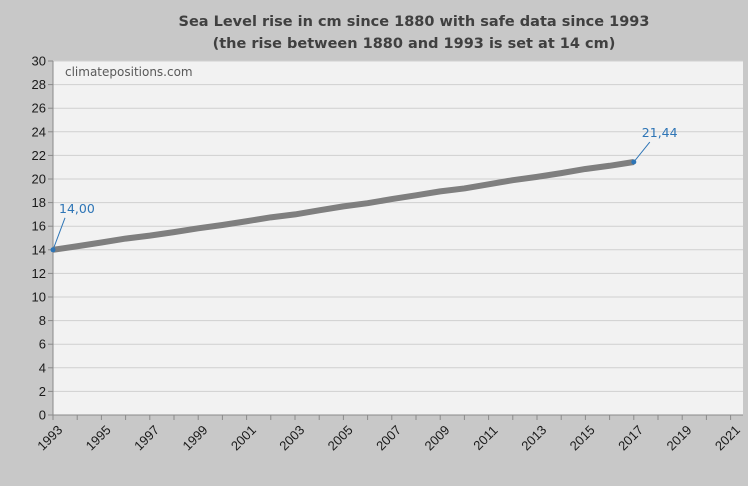 The width and height of the screenshot is (748, 486). Describe the element at coordinates (39, 202) in the screenshot. I see `y-tick-label: 18` at that location.